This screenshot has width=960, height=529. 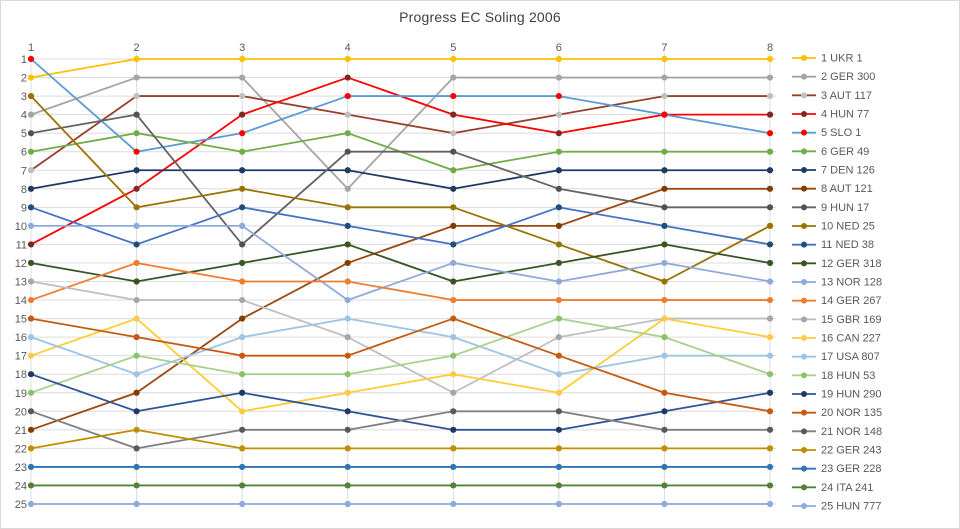 What do you see at coordinates (21, 375) in the screenshot?
I see `y-axis-label: 18` at bounding box center [21, 375].